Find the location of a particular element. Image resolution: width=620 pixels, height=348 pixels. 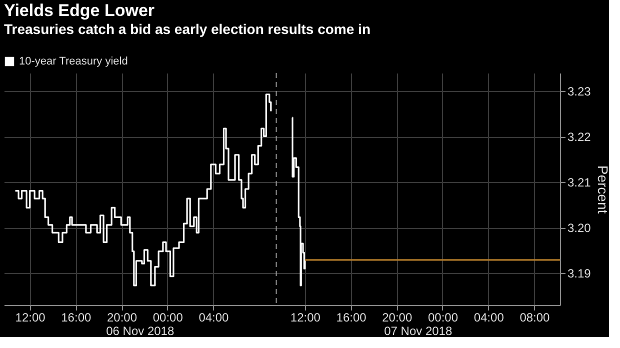

y-tick-label: 3.23 is located at coordinates (580, 91).